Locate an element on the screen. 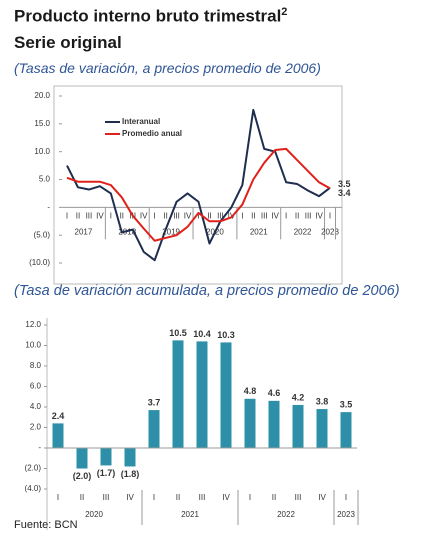  y-tick-label: 6.0 is located at coordinates (36, 386).